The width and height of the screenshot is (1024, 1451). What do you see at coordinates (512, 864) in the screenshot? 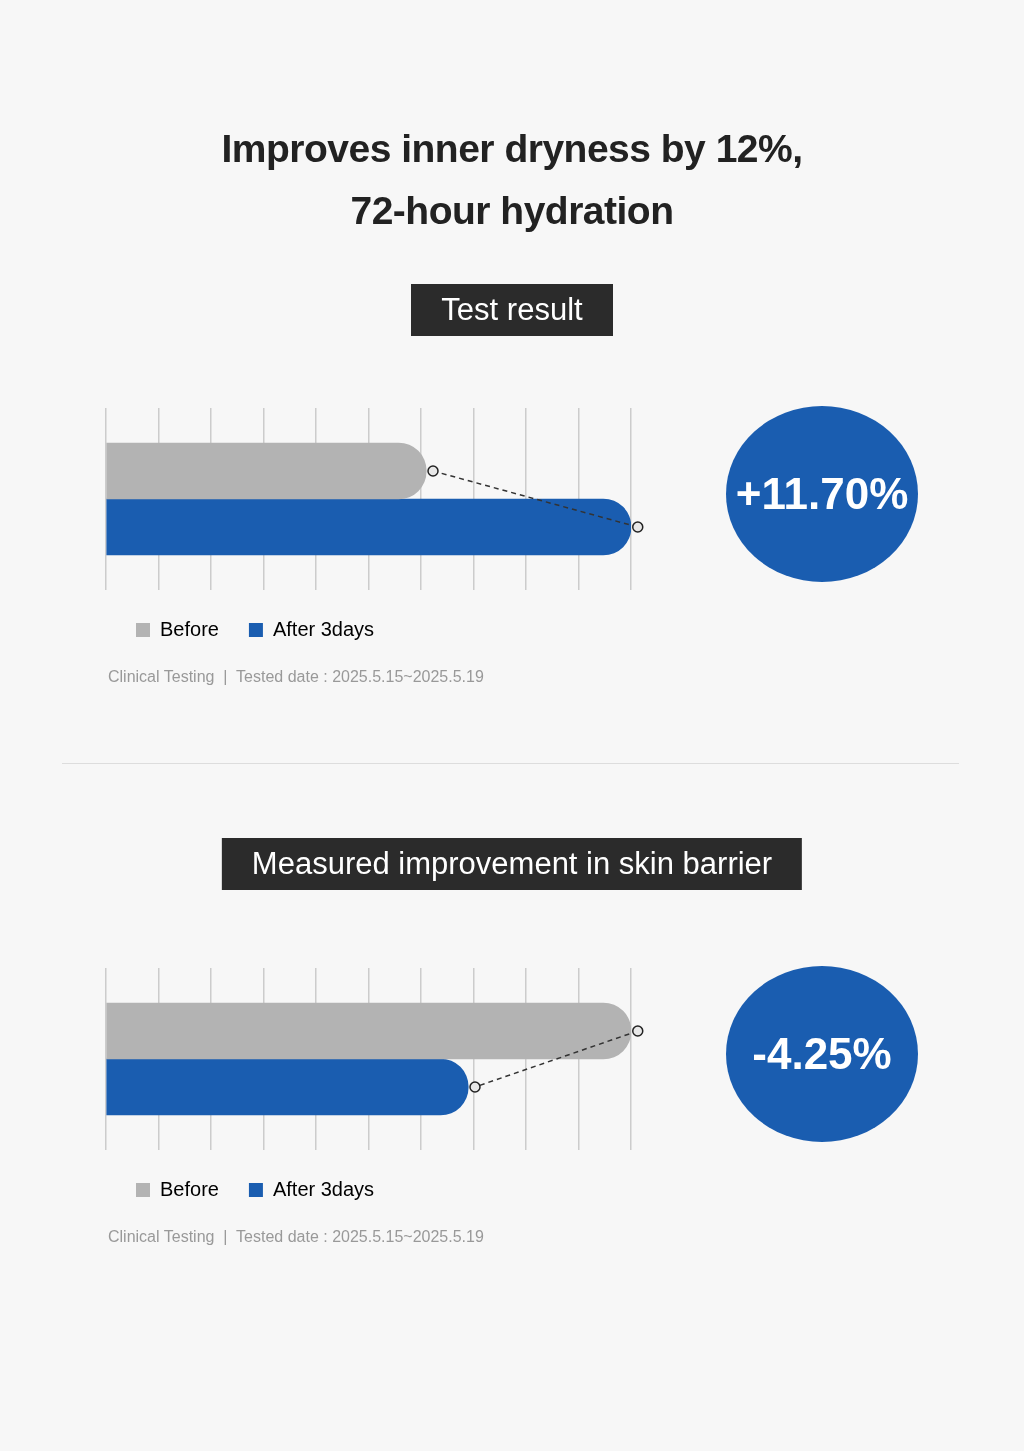
I see `chart-title: Measured improvement in skin barrier` at bounding box center [512, 864].